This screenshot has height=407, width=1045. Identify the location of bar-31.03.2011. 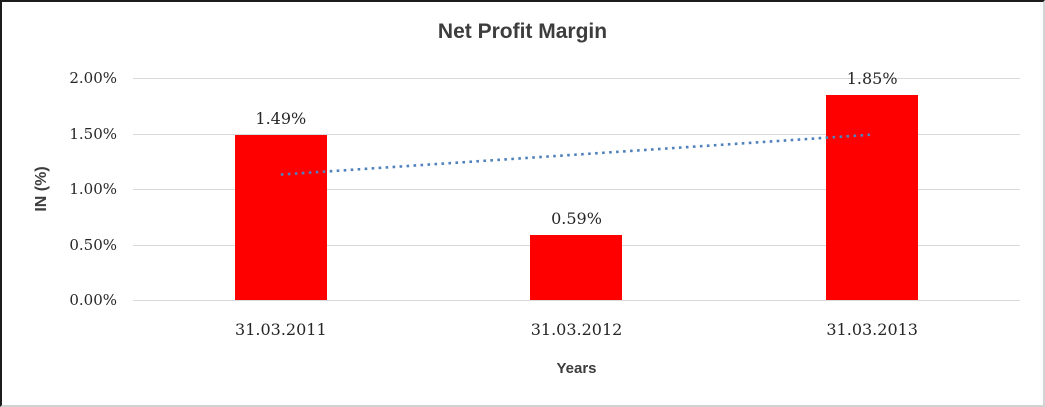
(280, 217).